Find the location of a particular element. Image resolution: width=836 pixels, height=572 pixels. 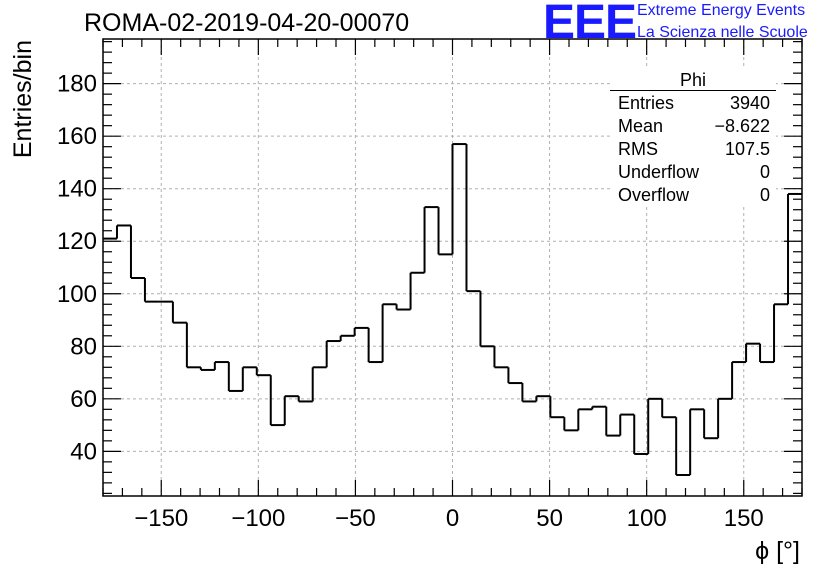

stats-title: Phi is located at coordinates (692, 80).